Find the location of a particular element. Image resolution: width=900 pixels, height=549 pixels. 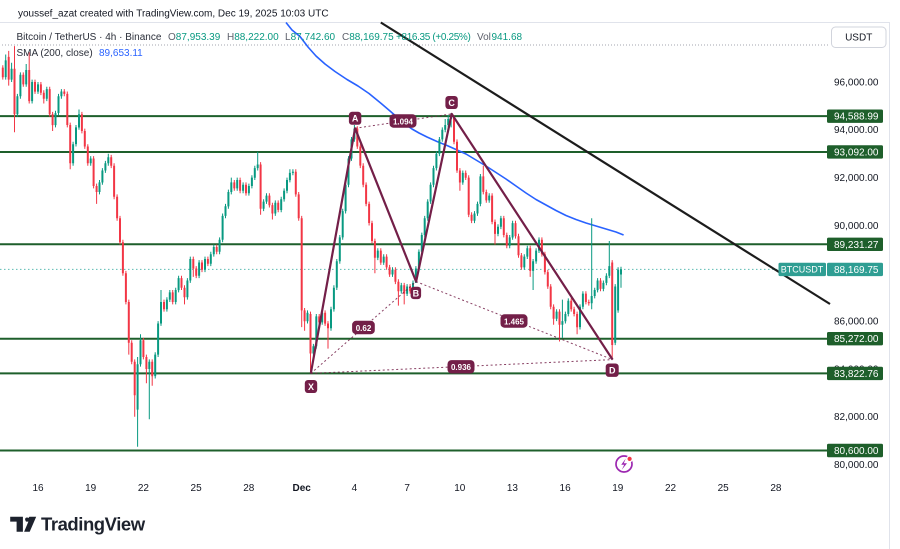

svg-text: TradingView is located at coordinates (93, 524).